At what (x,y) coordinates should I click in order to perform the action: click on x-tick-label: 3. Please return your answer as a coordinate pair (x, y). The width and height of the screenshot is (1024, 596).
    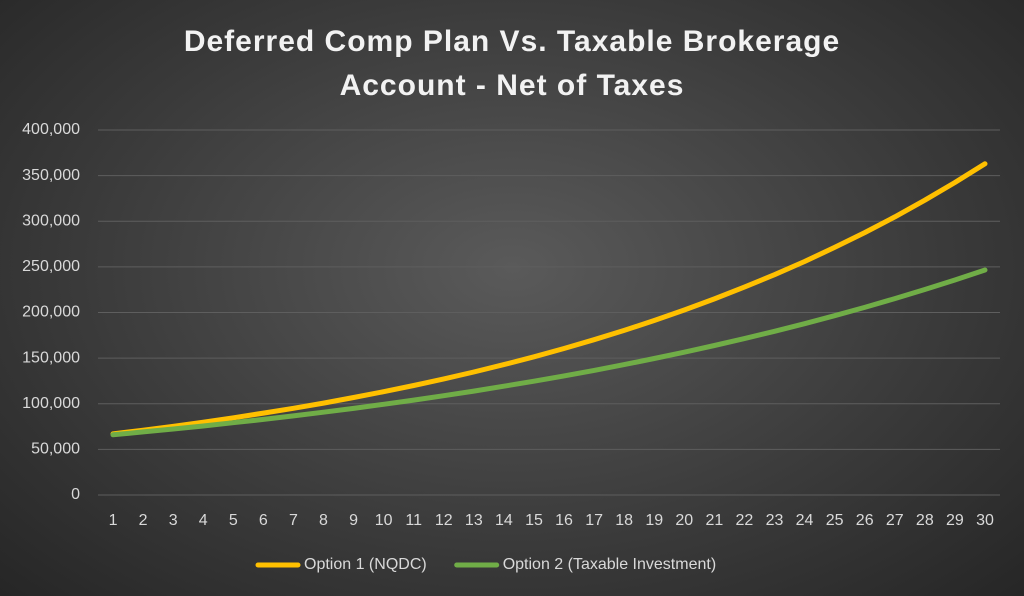
    Looking at the image, I should click on (173, 520).